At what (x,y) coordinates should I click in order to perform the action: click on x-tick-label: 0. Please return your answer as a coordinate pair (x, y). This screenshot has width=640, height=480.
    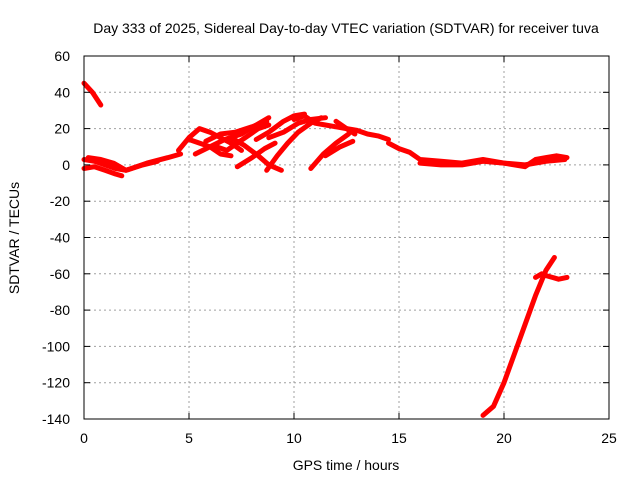
    Looking at the image, I should click on (84, 438).